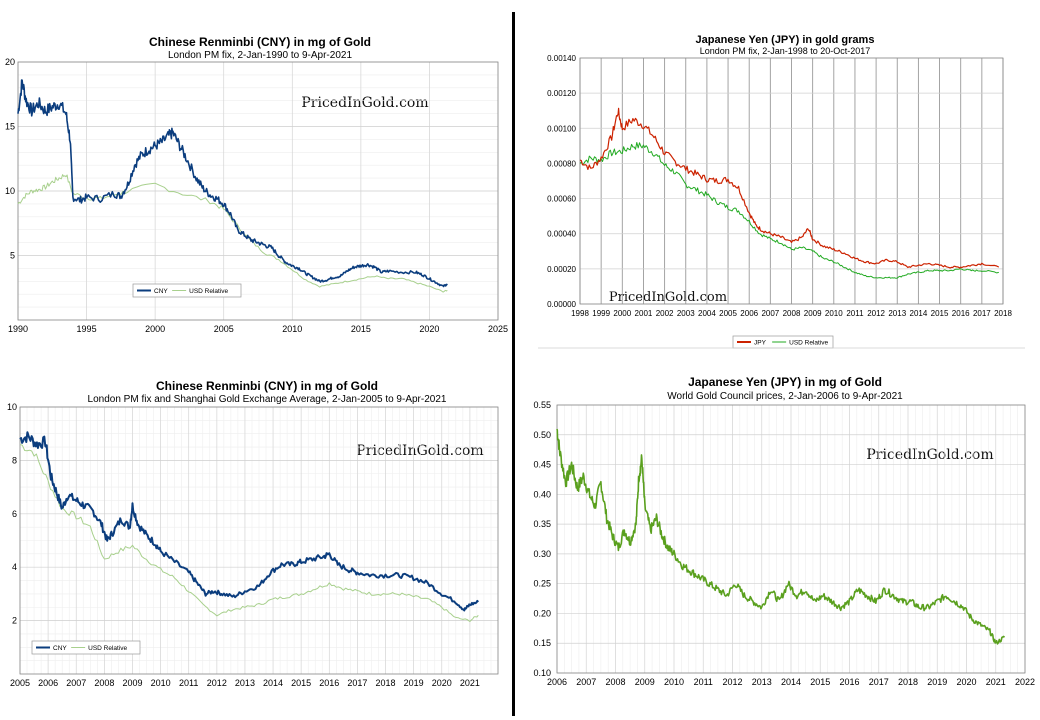 This screenshot has width=1040, height=720. Describe the element at coordinates (561, 269) in the screenshot. I see `y-tick-label: 0.00020` at that location.